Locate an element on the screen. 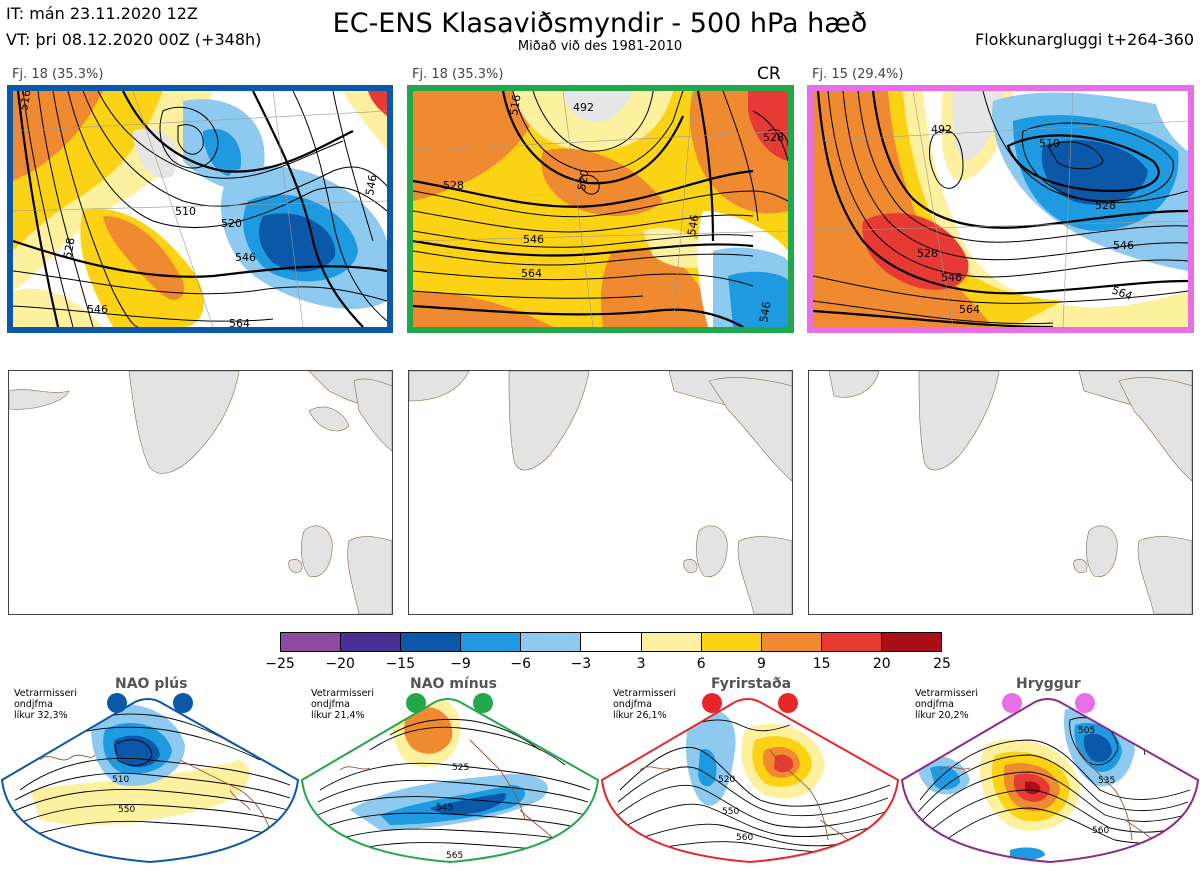  empty-map-2-graphic is located at coordinates (600, 492).